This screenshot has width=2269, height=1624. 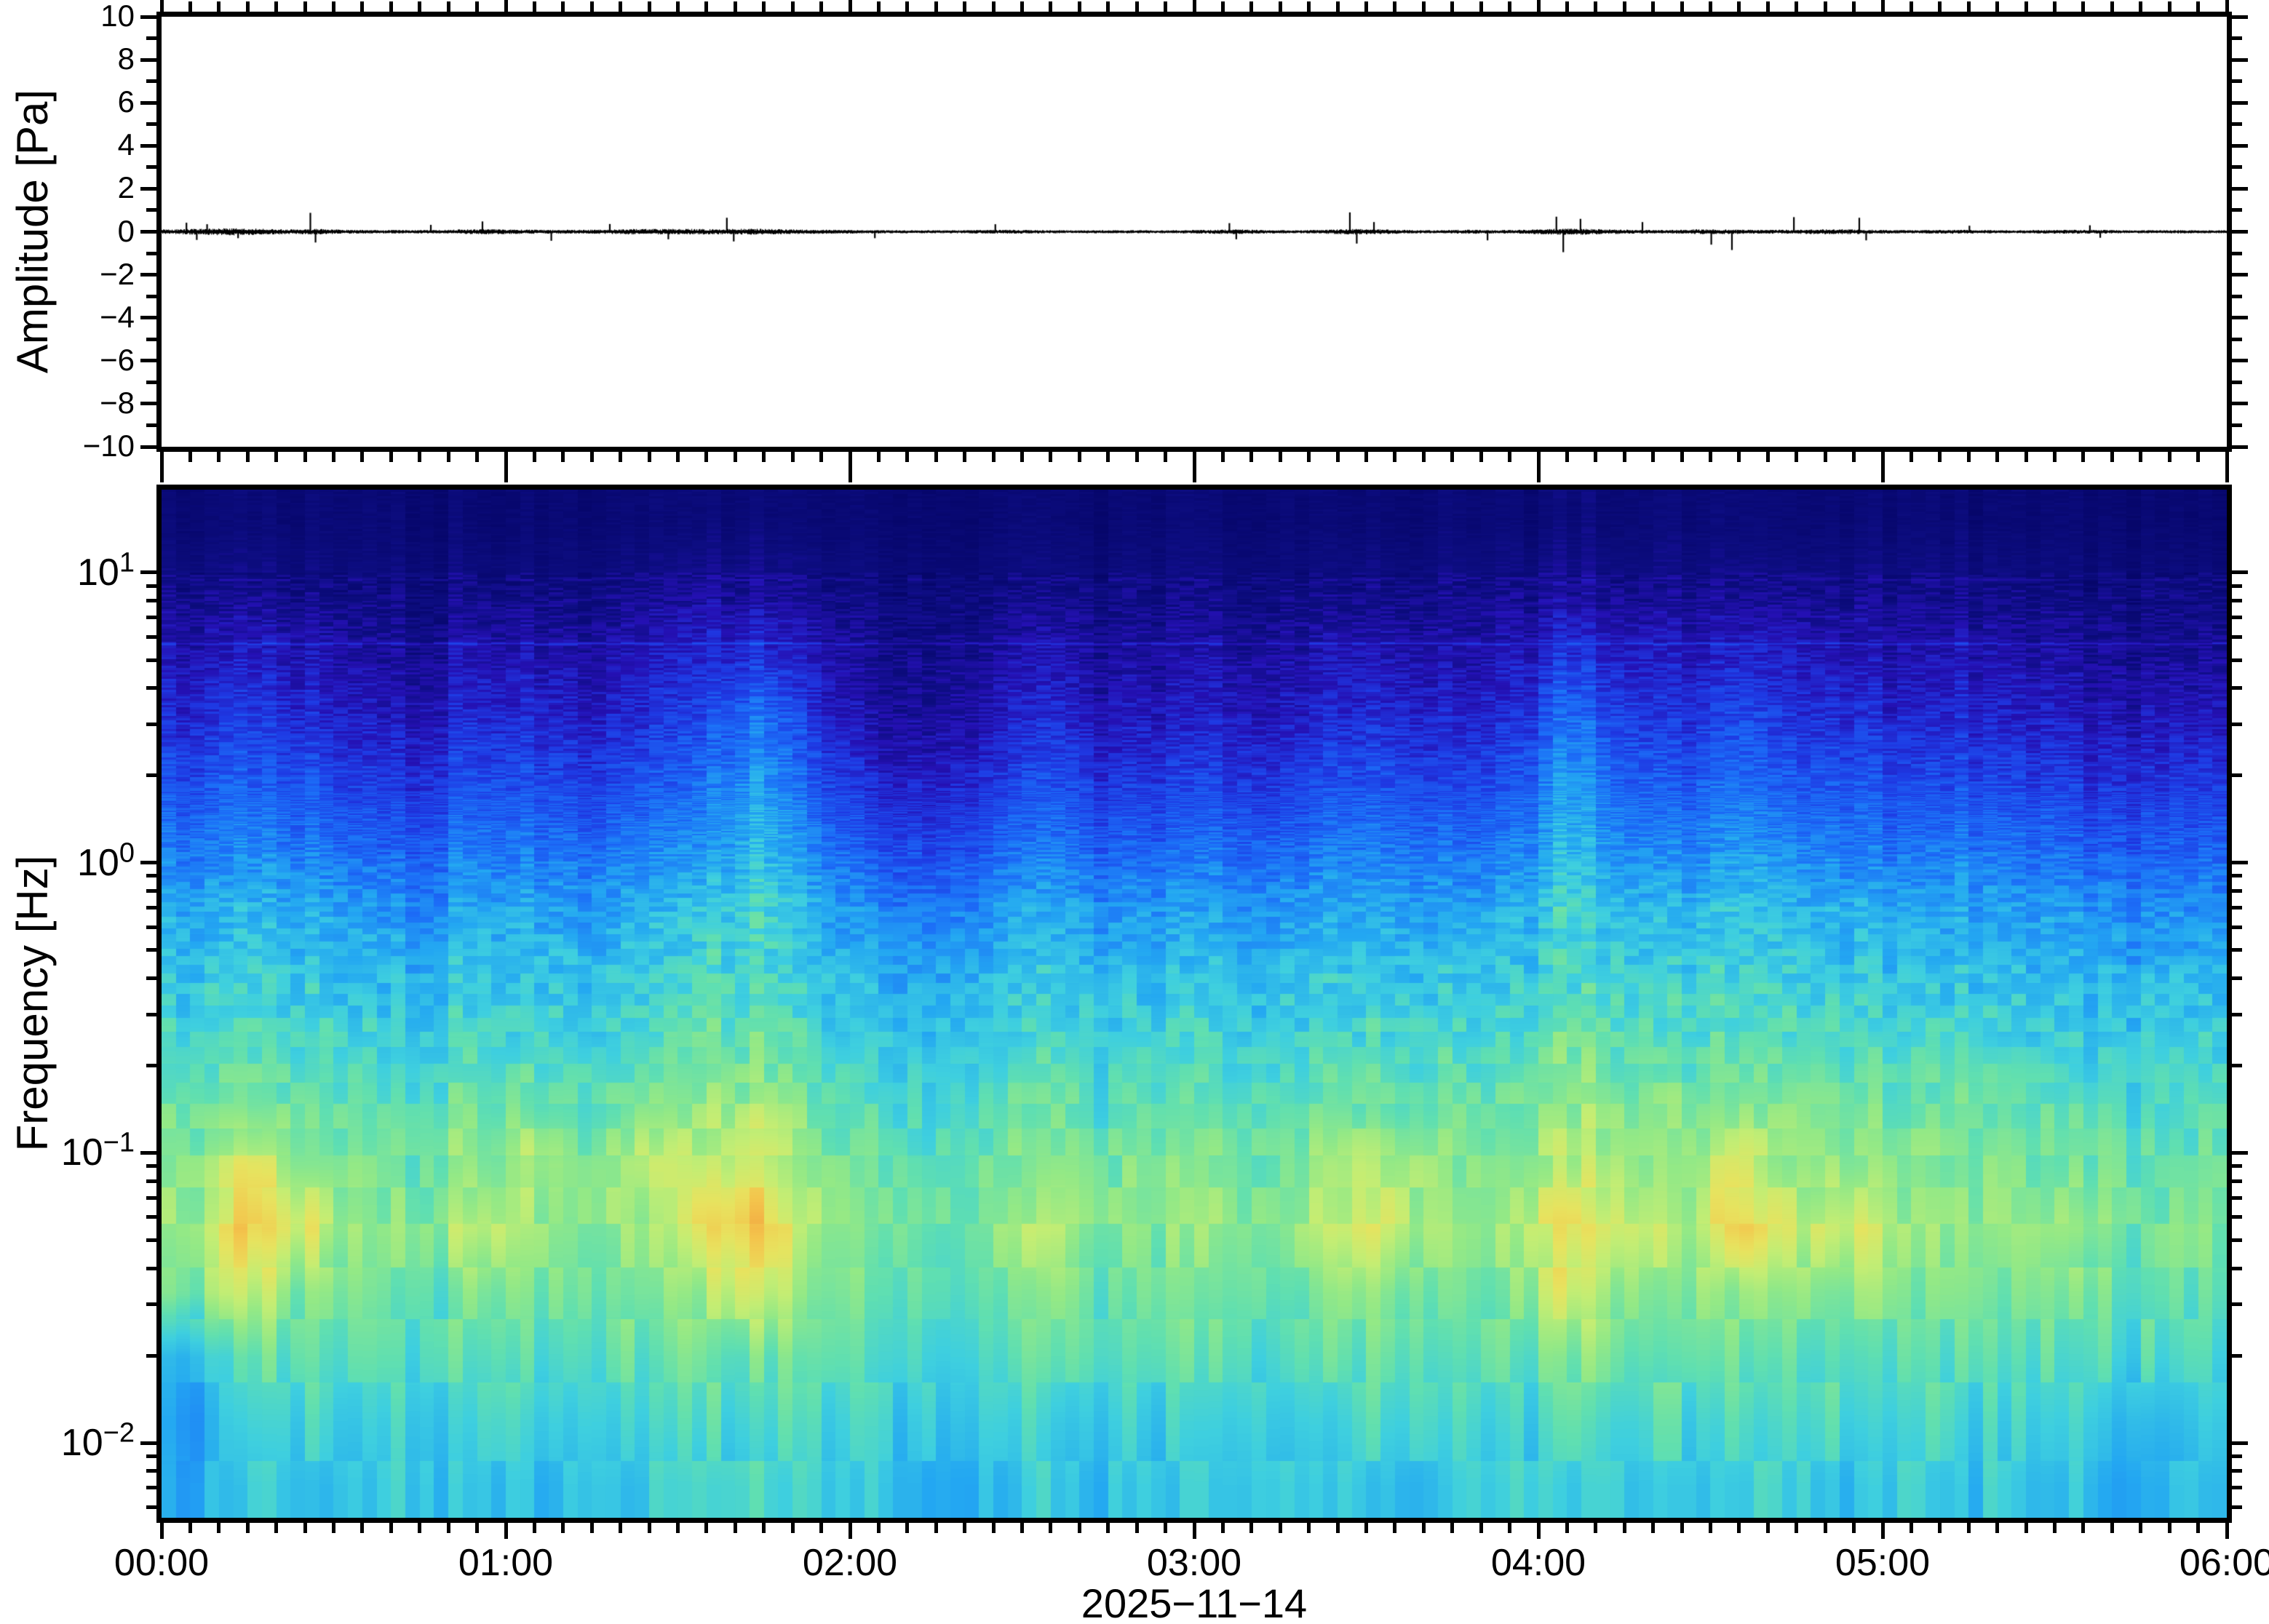 What do you see at coordinates (162, 1563) in the screenshot?
I see `time-tick-label: 00:00` at bounding box center [162, 1563].